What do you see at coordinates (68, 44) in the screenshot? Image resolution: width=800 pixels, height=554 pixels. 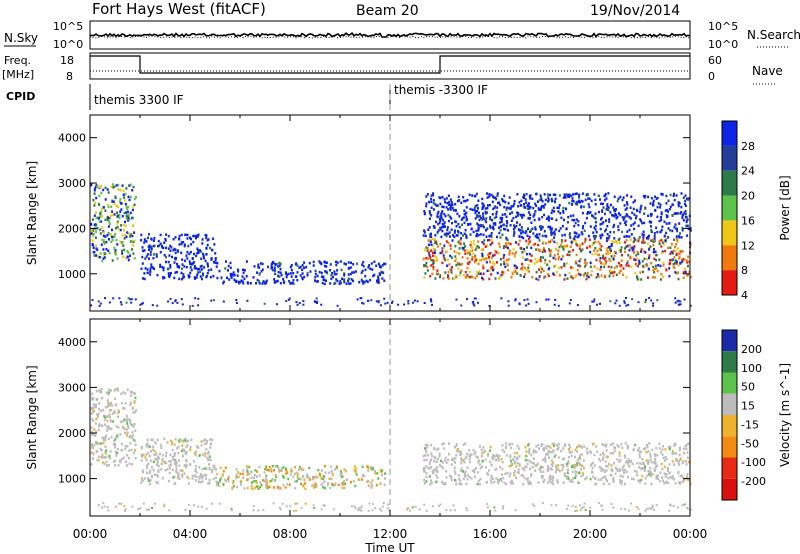 I see `nsky-tick-bottom: 10^0` at bounding box center [68, 44].